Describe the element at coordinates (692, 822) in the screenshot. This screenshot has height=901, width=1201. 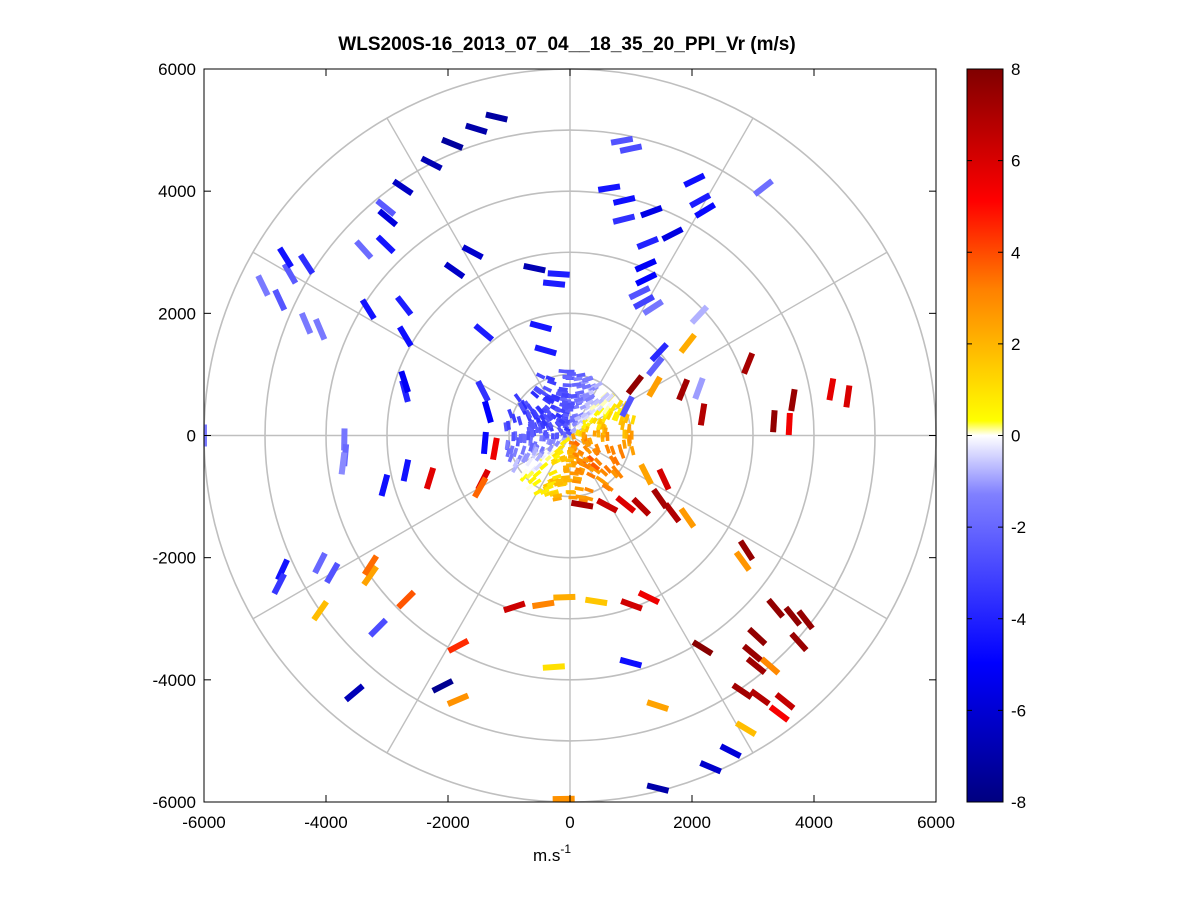
I see `x-tick-label: 2000` at that location.